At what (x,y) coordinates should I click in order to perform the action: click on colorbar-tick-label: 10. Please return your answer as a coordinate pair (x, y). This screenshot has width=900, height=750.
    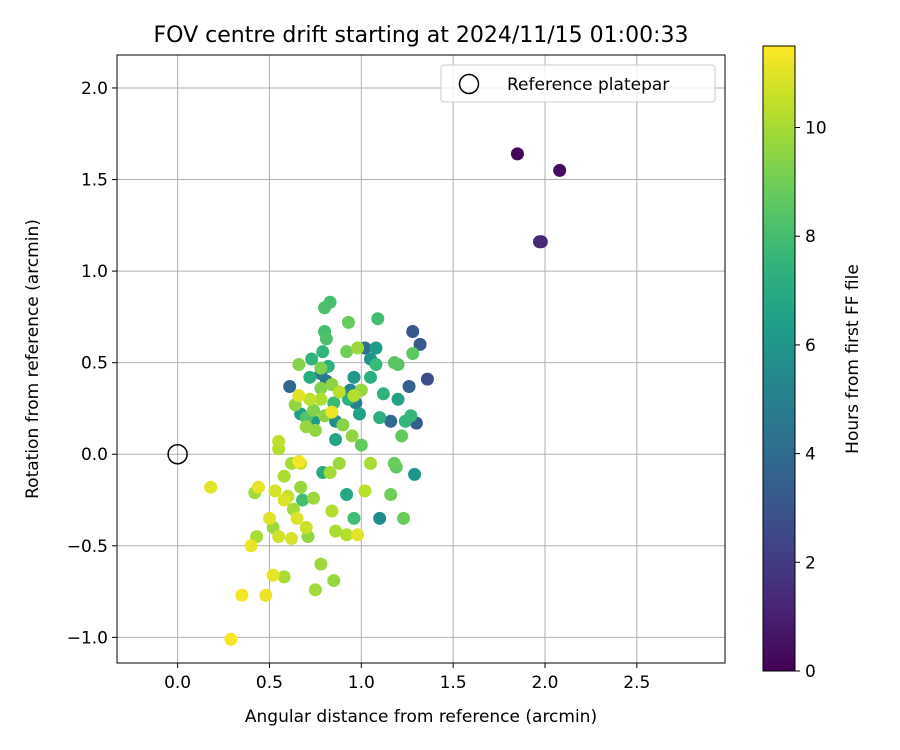
    Looking at the image, I should click on (816, 129).